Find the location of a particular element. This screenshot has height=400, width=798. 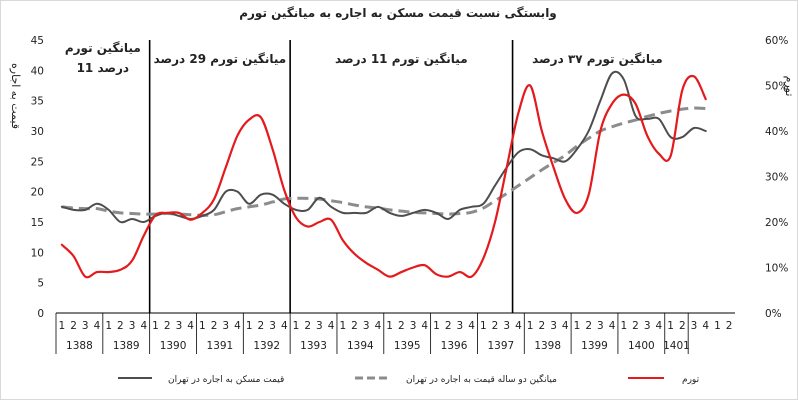

y-left-tick-label: 10 is located at coordinates (37, 253).